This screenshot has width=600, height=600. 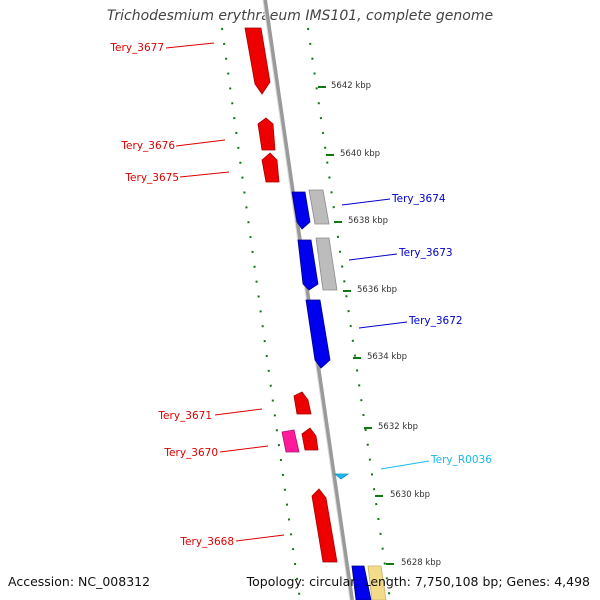 What do you see at coordinates (324, 525) in the screenshot?
I see `gene-tery-3668-shape` at bounding box center [324, 525].